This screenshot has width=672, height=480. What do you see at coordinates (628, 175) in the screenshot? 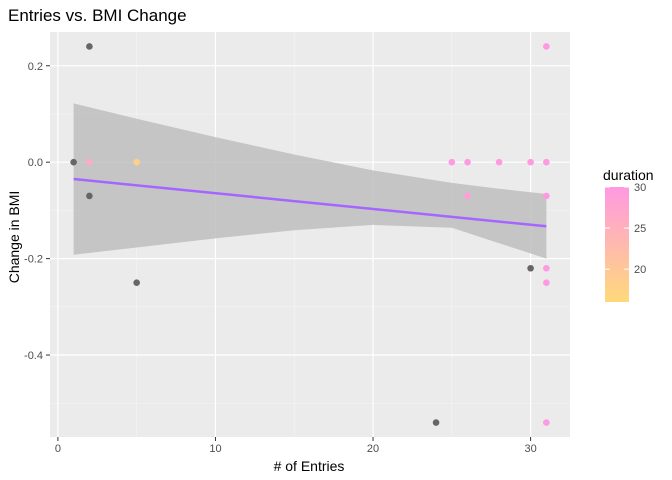
I see `legend-title: duration` at bounding box center [628, 175].